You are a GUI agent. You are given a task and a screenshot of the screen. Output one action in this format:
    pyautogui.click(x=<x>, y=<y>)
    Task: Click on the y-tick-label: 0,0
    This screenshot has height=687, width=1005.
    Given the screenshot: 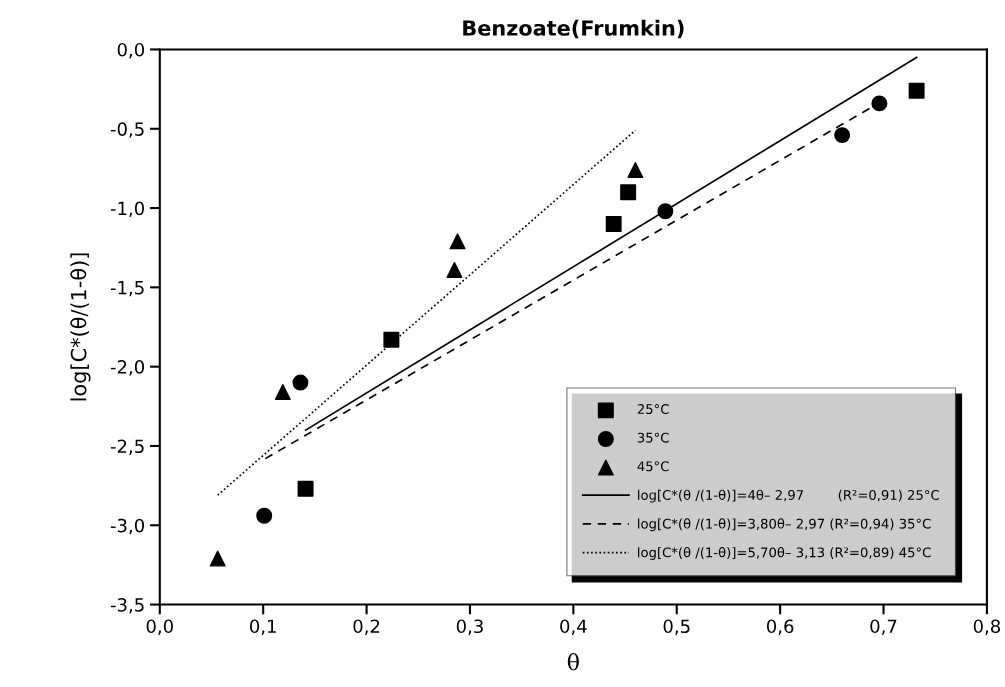 What is the action you would take?
    pyautogui.click(x=131, y=50)
    